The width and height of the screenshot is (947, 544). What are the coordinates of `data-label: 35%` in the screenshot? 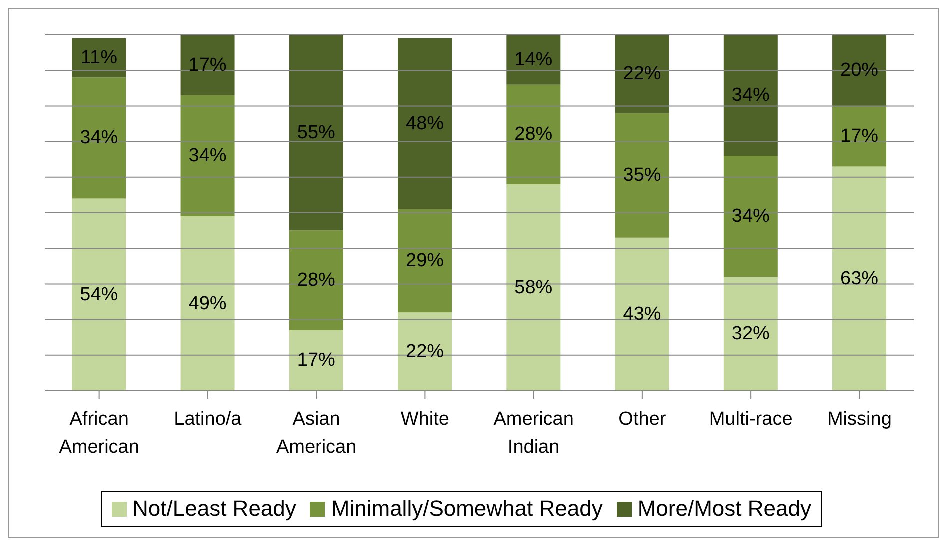 It's located at (642, 175).